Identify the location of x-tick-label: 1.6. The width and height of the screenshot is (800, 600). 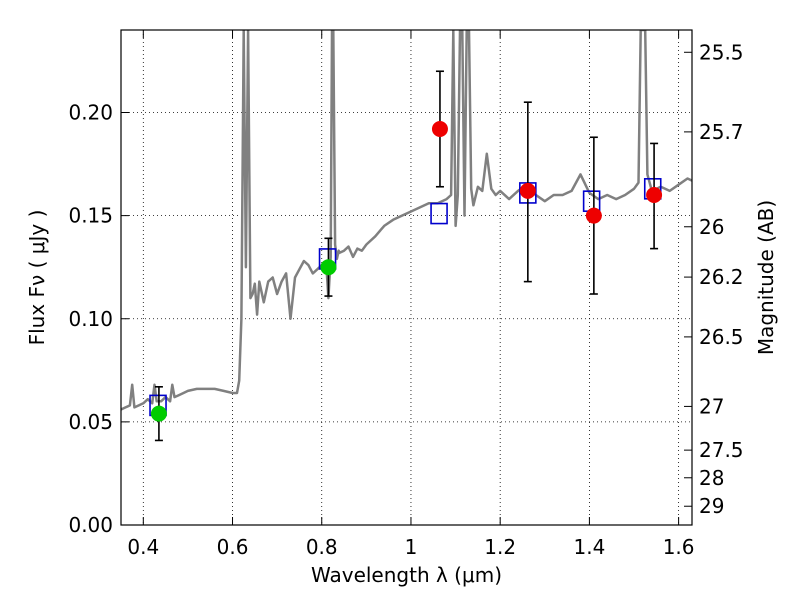
(679, 547).